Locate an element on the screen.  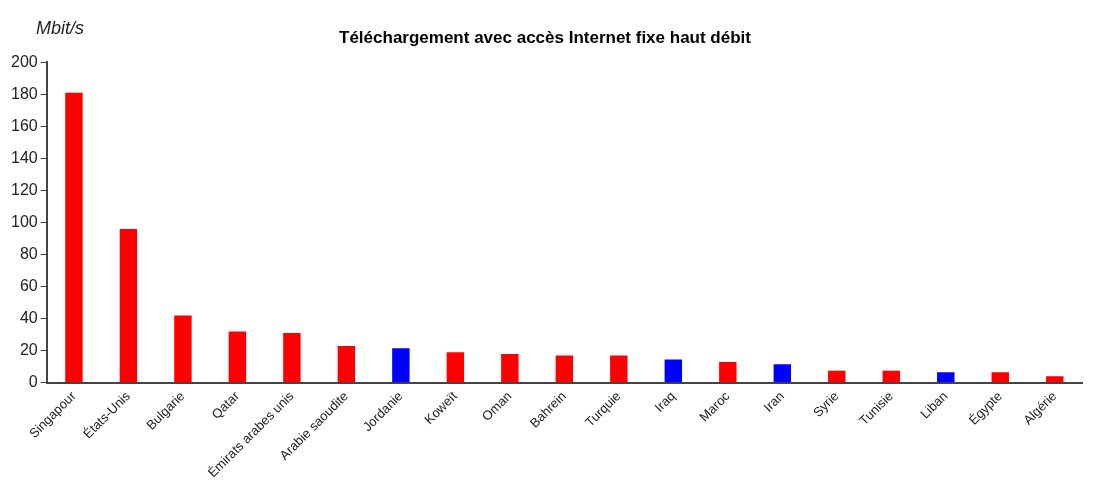
y-tick-label: 120 is located at coordinates (24, 189).